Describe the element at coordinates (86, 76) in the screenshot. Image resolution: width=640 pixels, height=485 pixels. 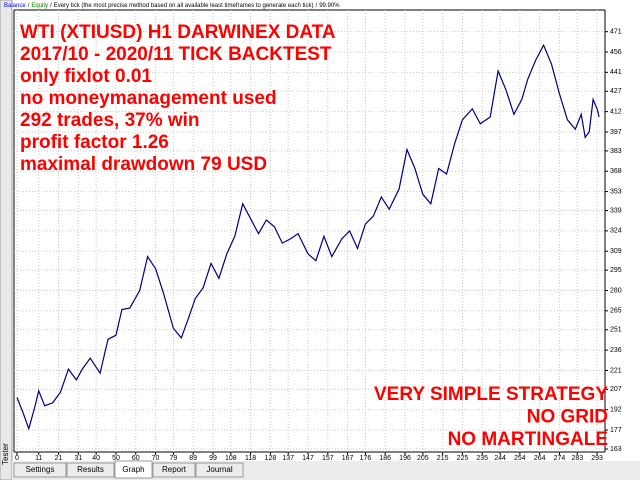
I see `annotation: only fixlot 0.01` at that location.